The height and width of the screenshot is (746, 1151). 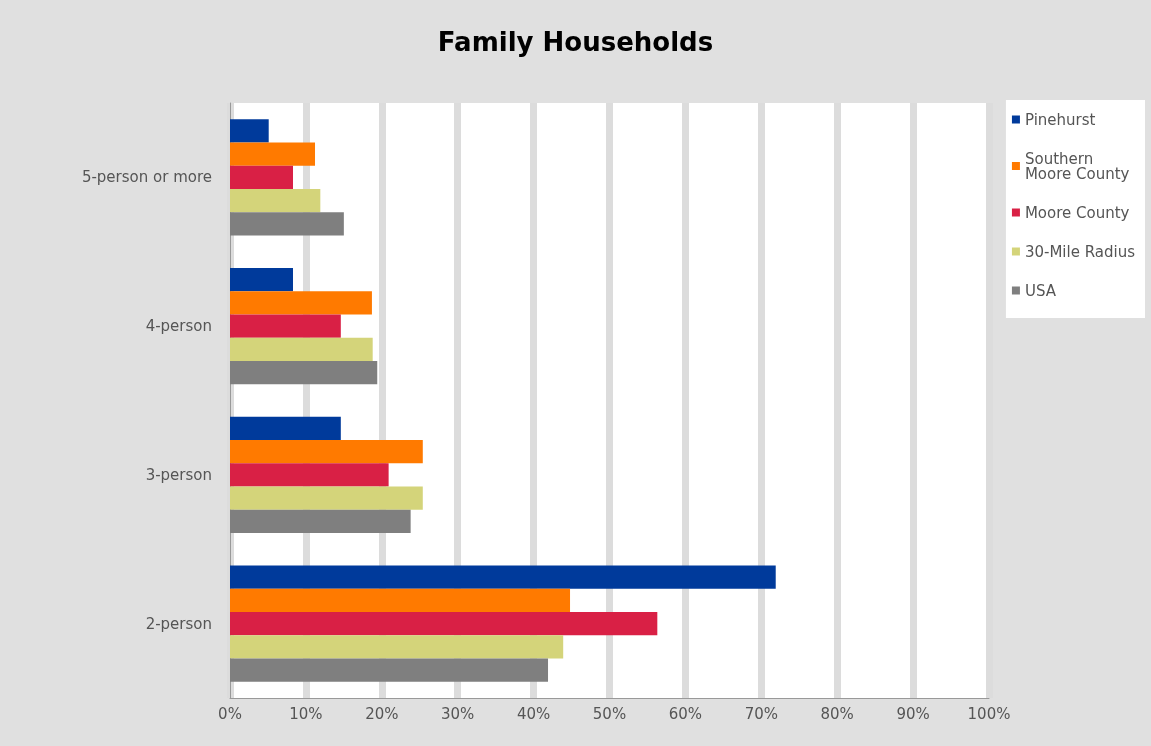 What do you see at coordinates (178, 474) in the screenshot?
I see `y-tick-label: 3-person` at bounding box center [178, 474].